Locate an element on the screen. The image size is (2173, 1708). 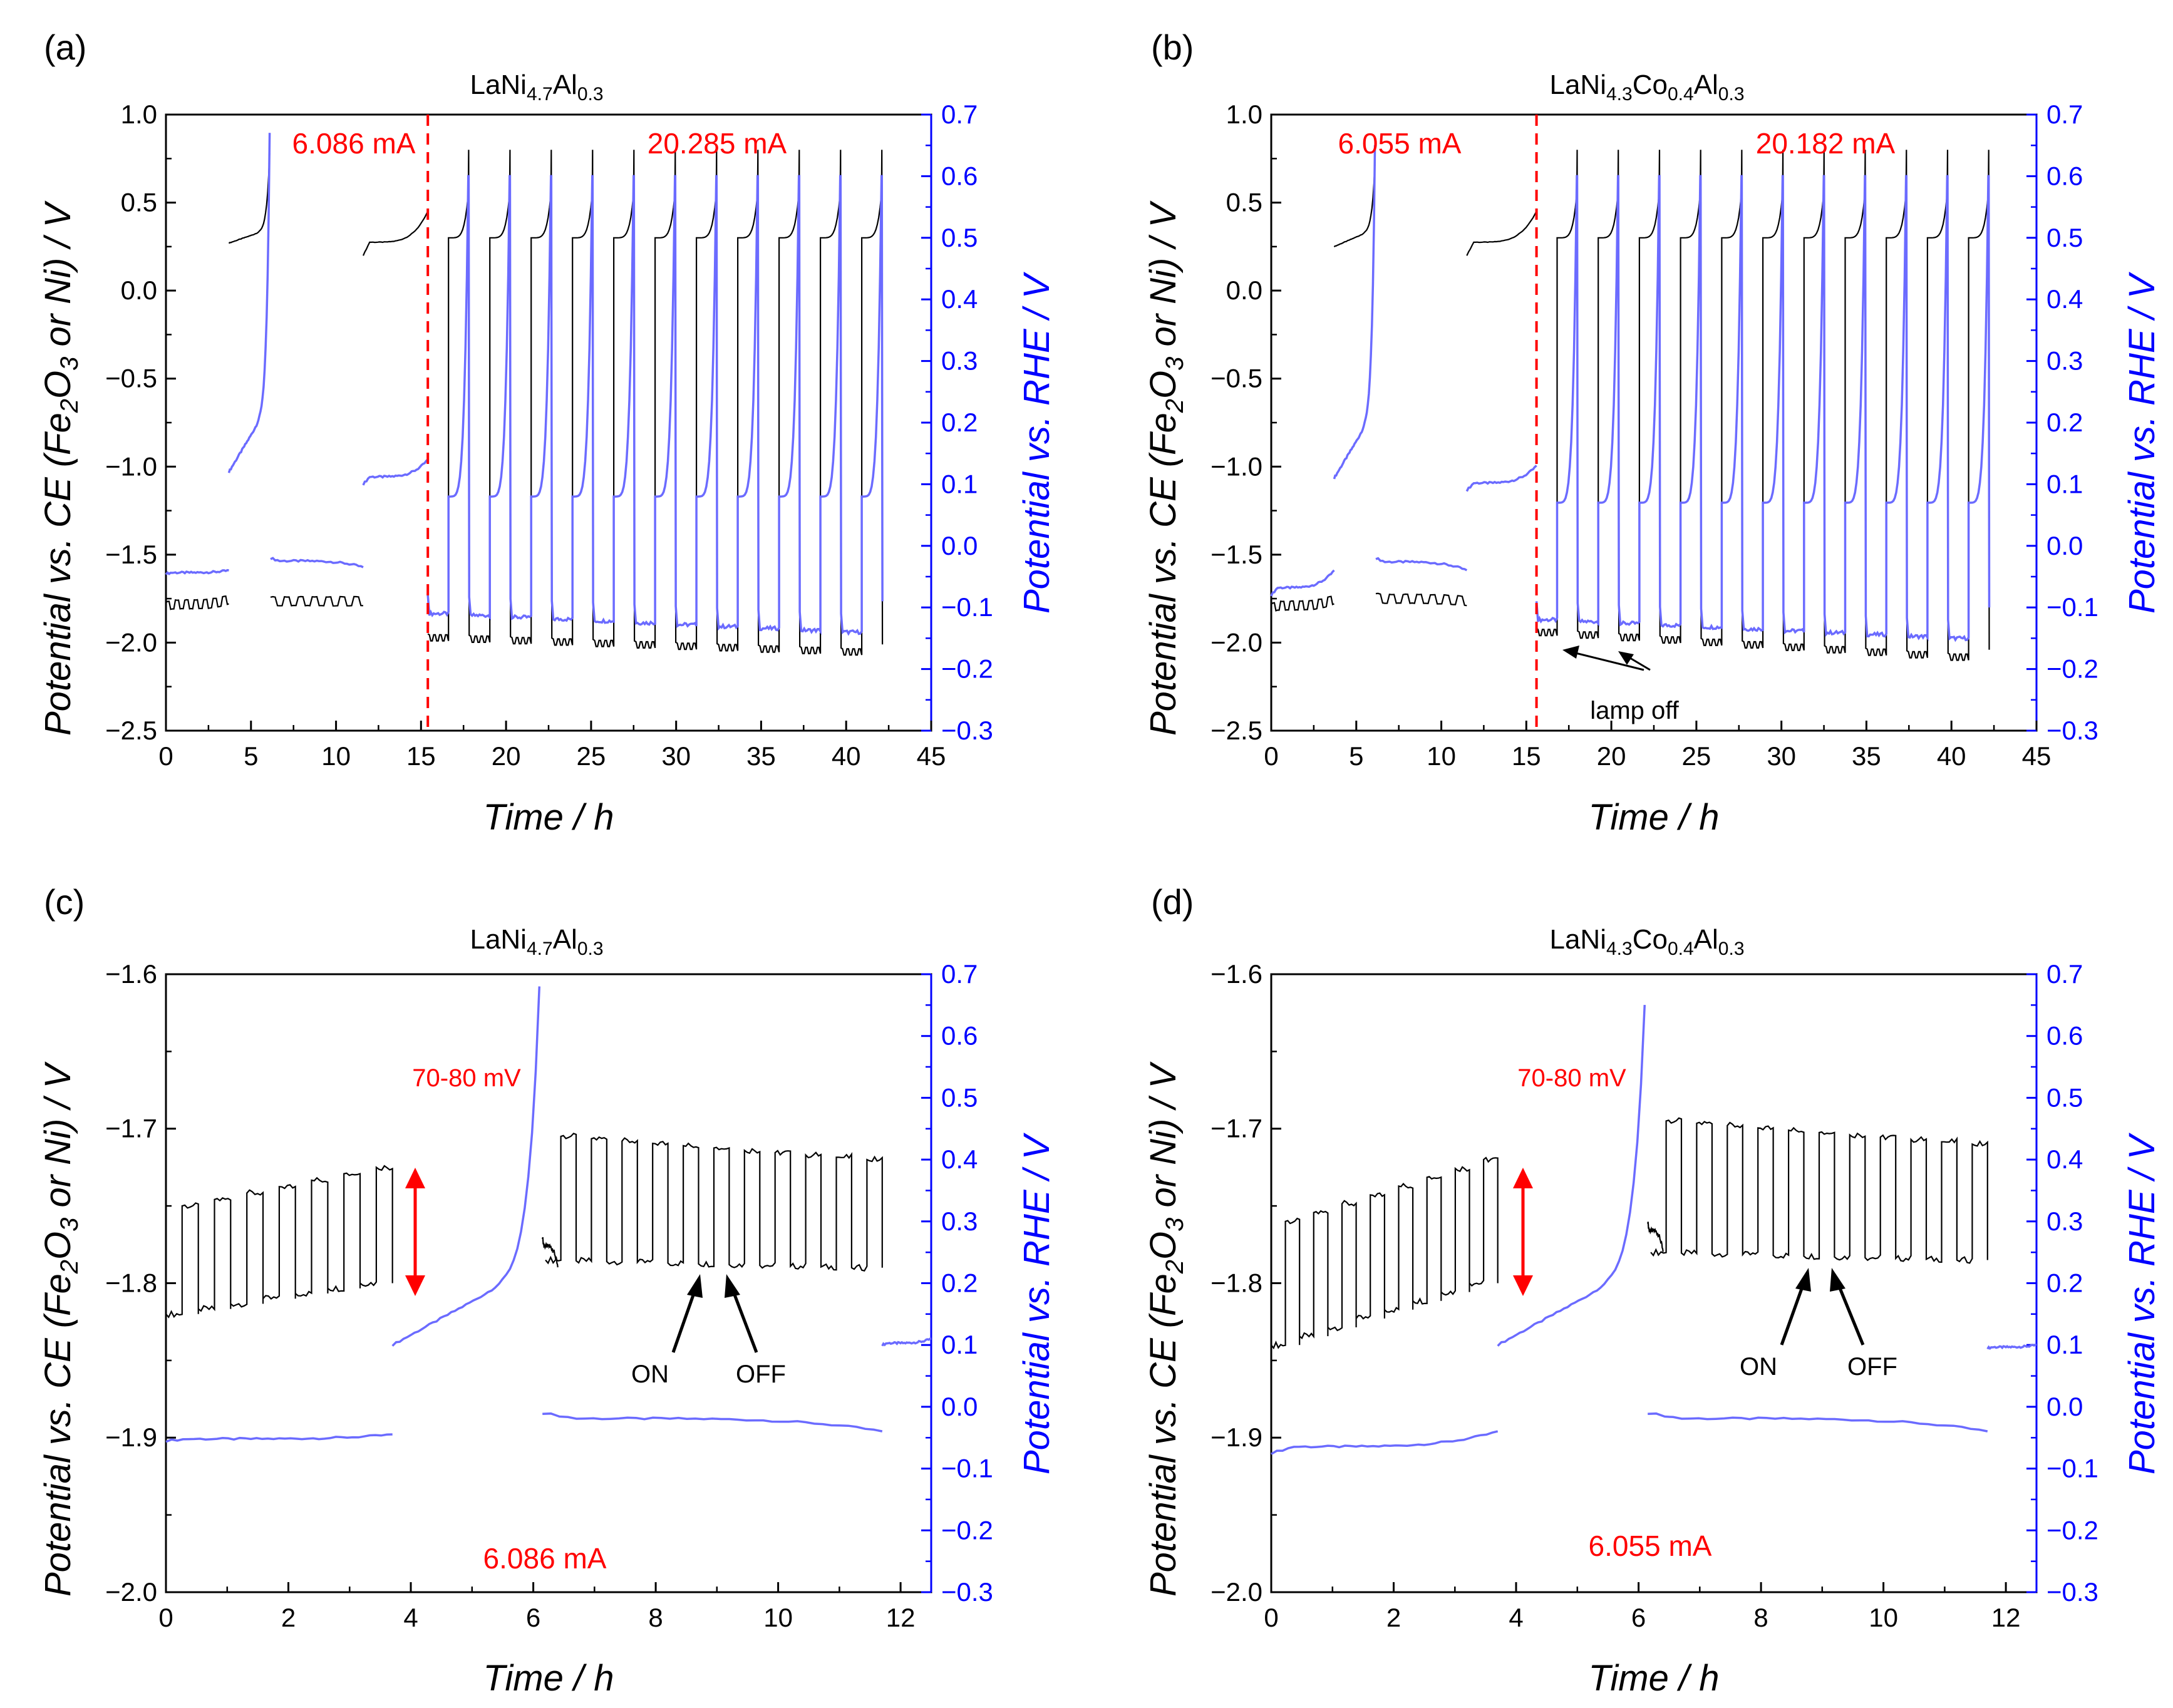
y-tick-label: −2.5 is located at coordinates (131, 730).